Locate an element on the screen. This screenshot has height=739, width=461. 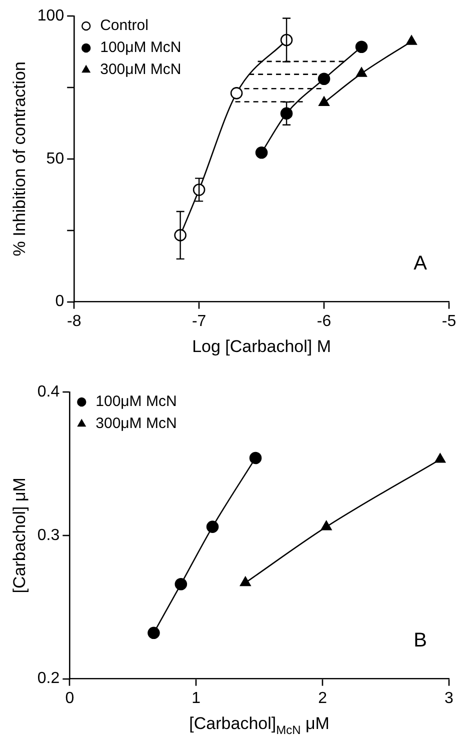
x-tick-label: -7 is located at coordinates (199, 321).